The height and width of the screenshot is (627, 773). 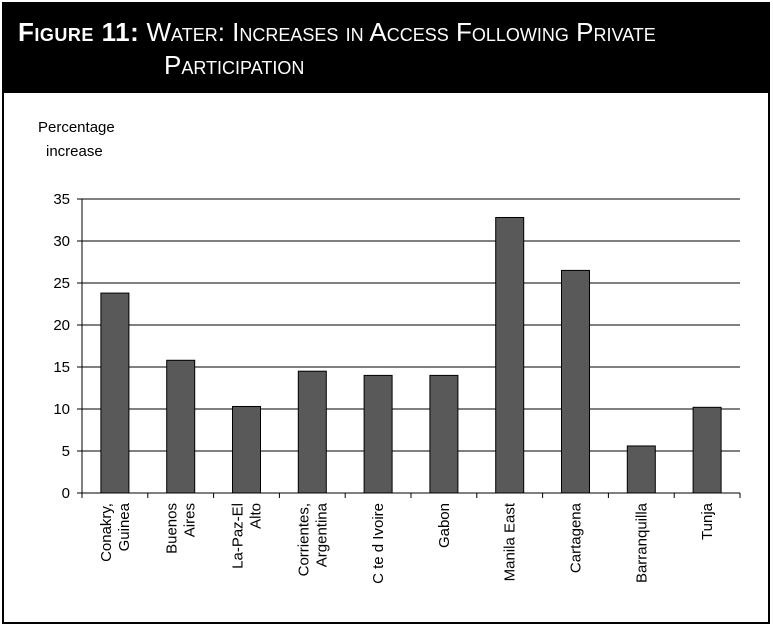 I want to click on figure-label: Figure 11:, so click(x=79, y=32).